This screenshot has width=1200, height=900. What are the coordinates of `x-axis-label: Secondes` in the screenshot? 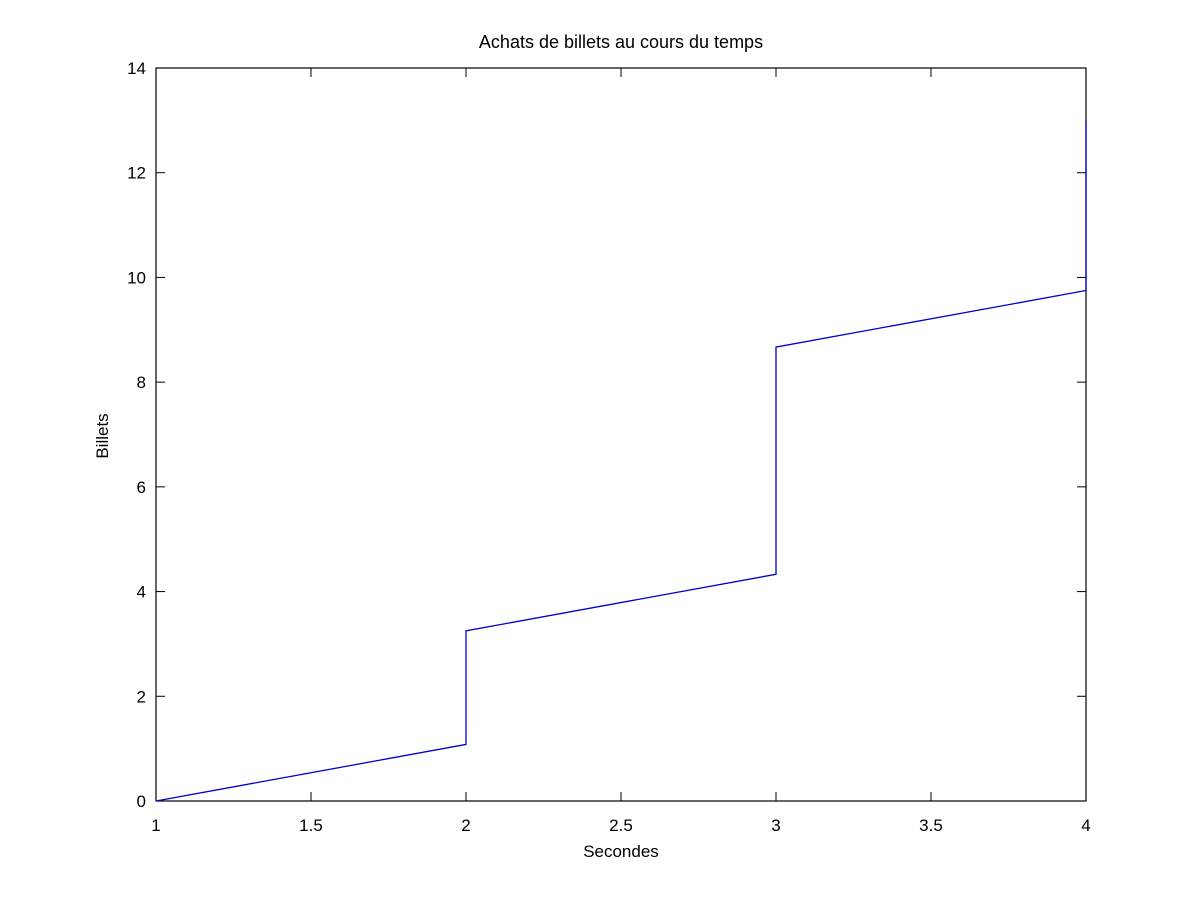 It's located at (621, 851).